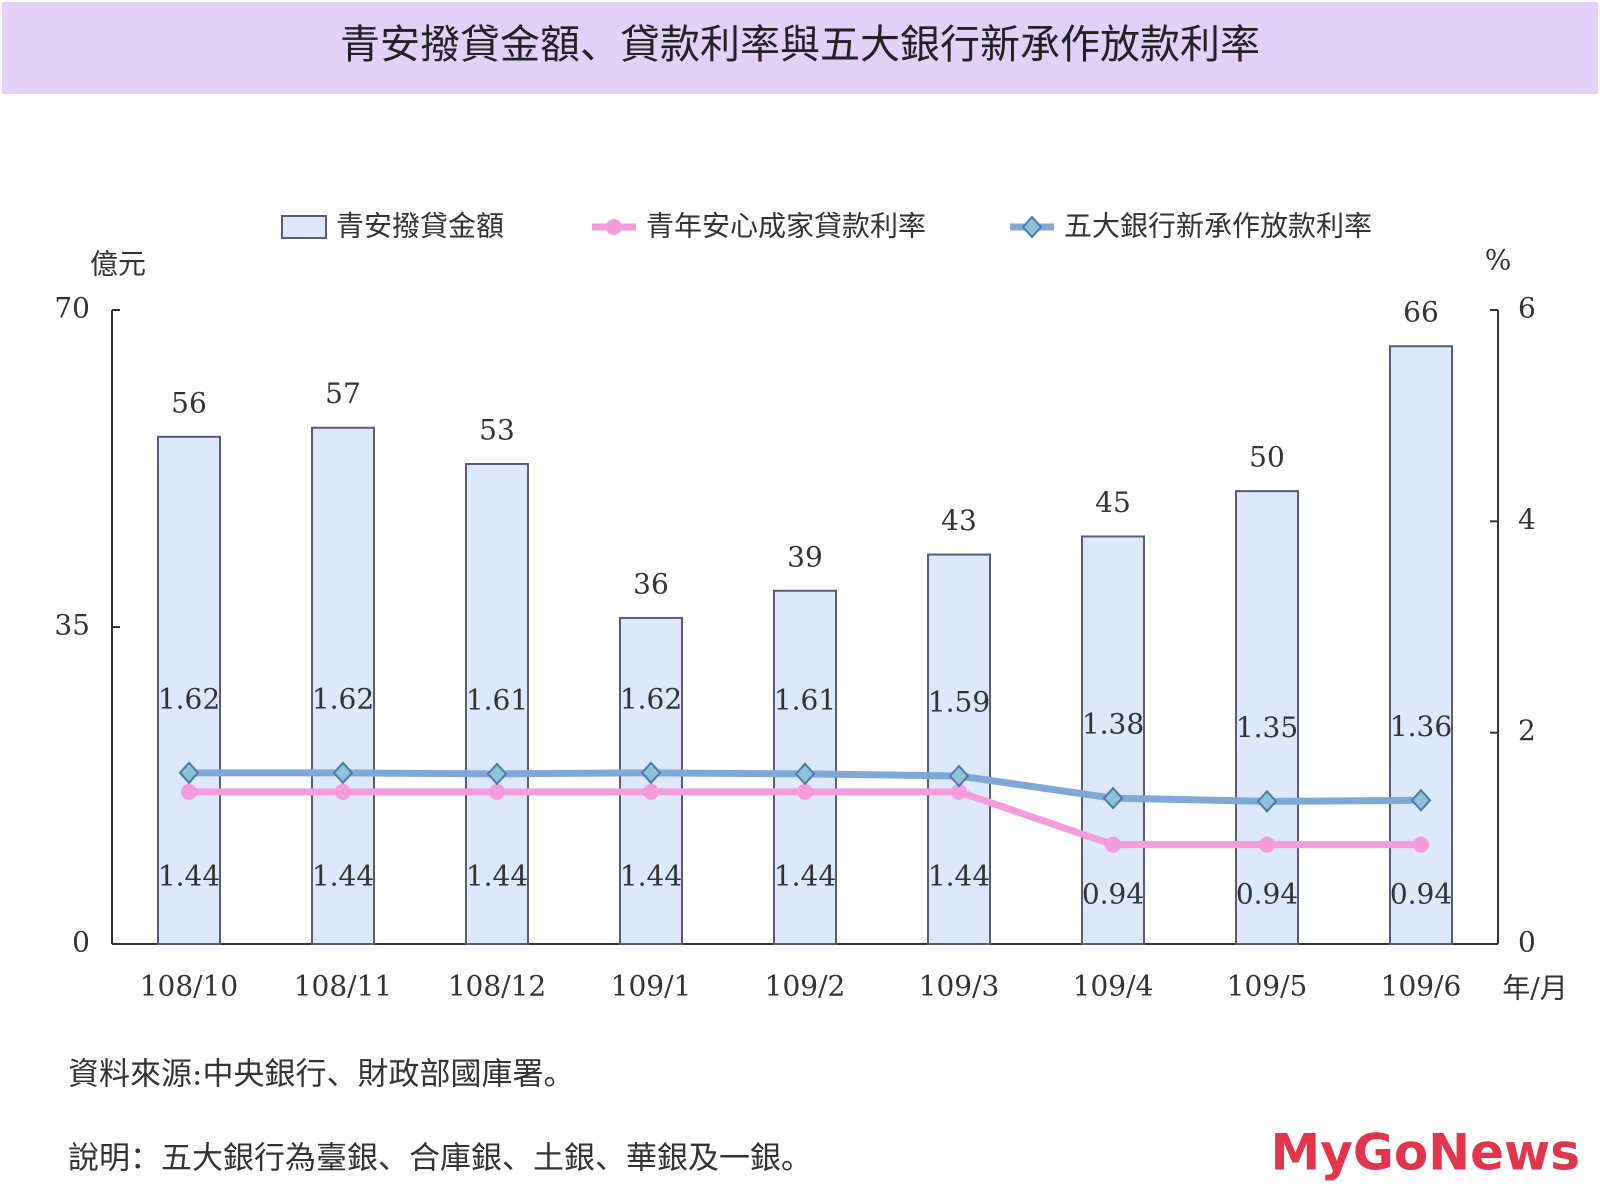  Describe the element at coordinates (1534, 988) in the screenshot. I see `x-axis-label: 年/月` at that location.